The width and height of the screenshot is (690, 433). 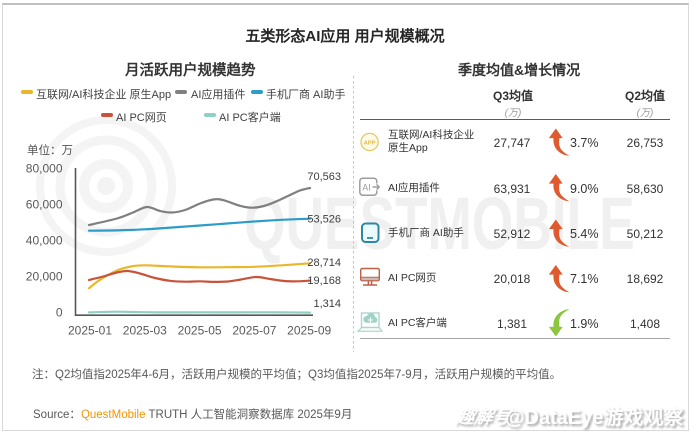 I want to click on svg-text: 20,000, so click(x=44, y=276).